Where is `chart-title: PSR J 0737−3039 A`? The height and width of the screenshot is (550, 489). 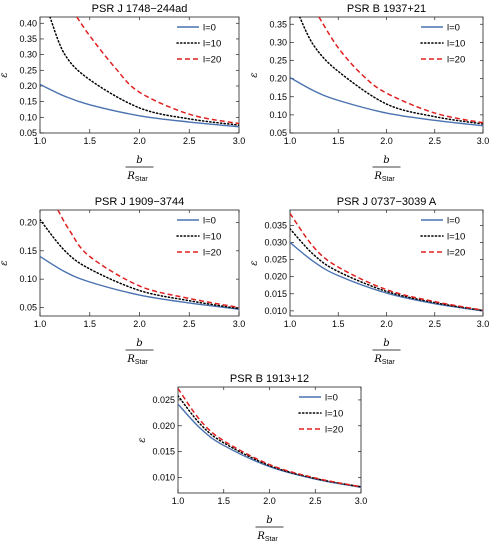
chart-title: PSR J 0737−3039 A is located at coordinates (387, 202).